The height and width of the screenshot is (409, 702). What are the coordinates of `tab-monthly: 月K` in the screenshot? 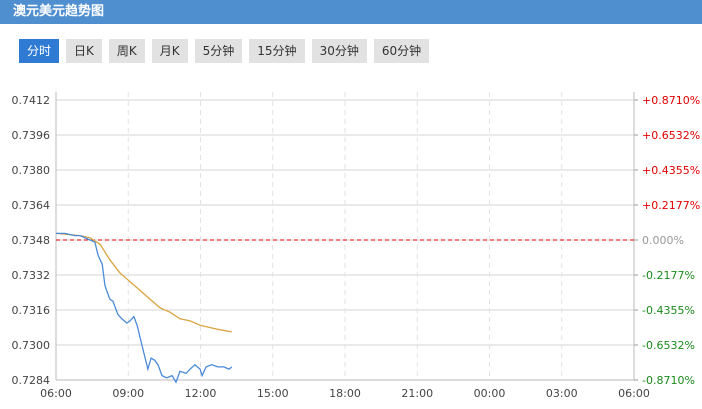 It's located at (169, 51).